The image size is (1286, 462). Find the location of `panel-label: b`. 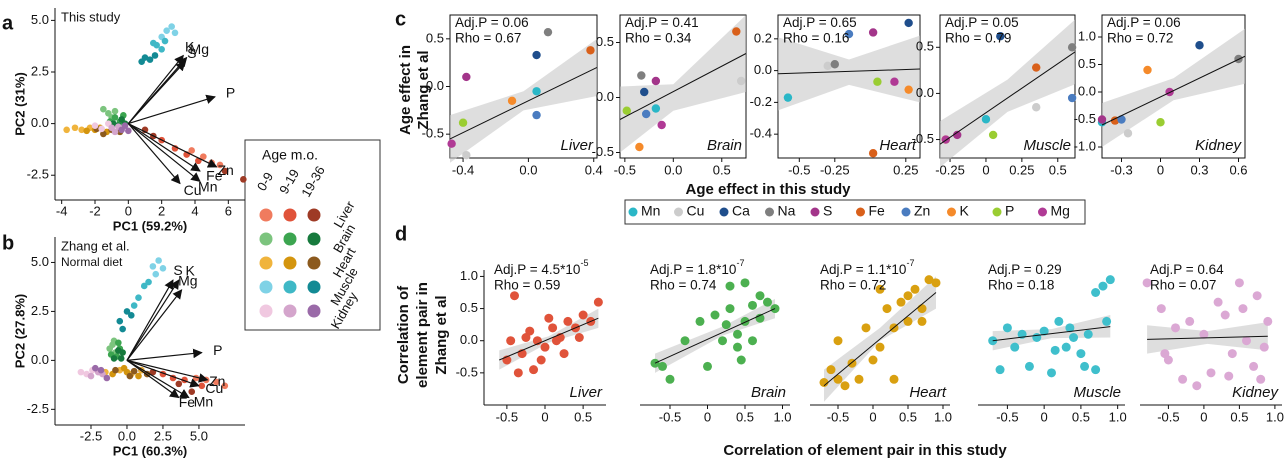

panel-label: b is located at coordinates (8, 243).